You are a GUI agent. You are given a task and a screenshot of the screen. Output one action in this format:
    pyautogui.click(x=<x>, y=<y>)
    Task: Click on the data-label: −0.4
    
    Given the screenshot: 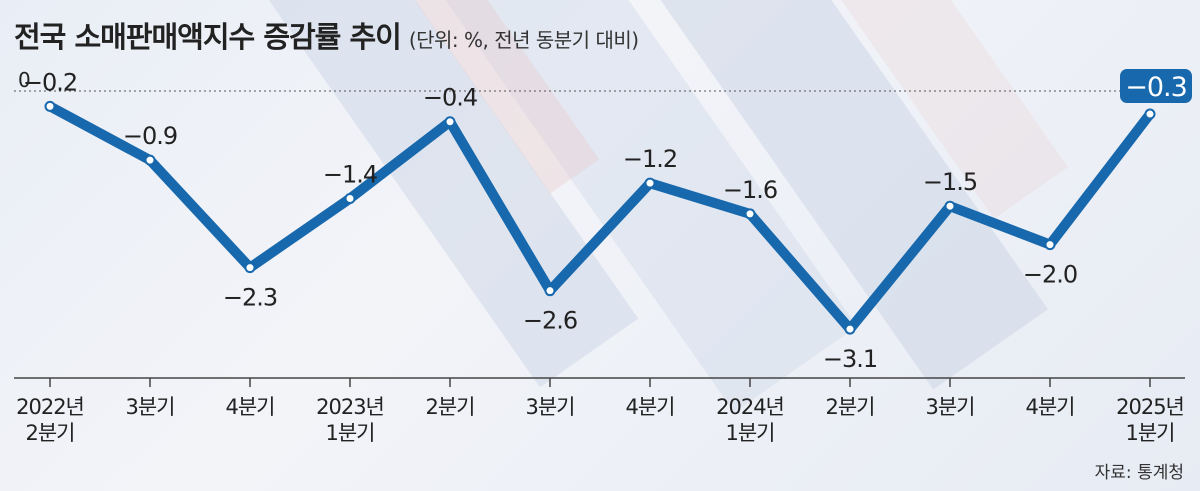 What is the action you would take?
    pyautogui.click(x=450, y=98)
    